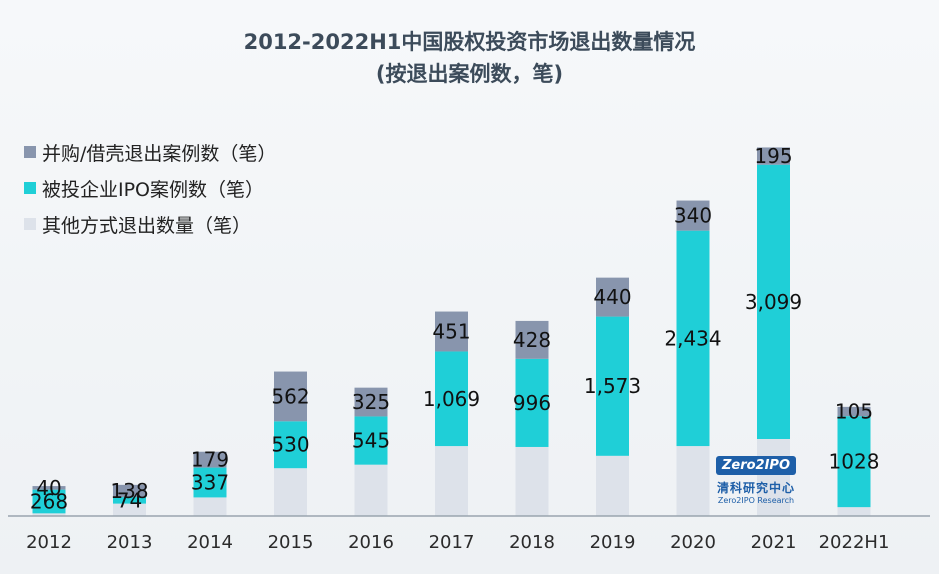  I want to click on bar-ipo-2013, so click(129, 500).